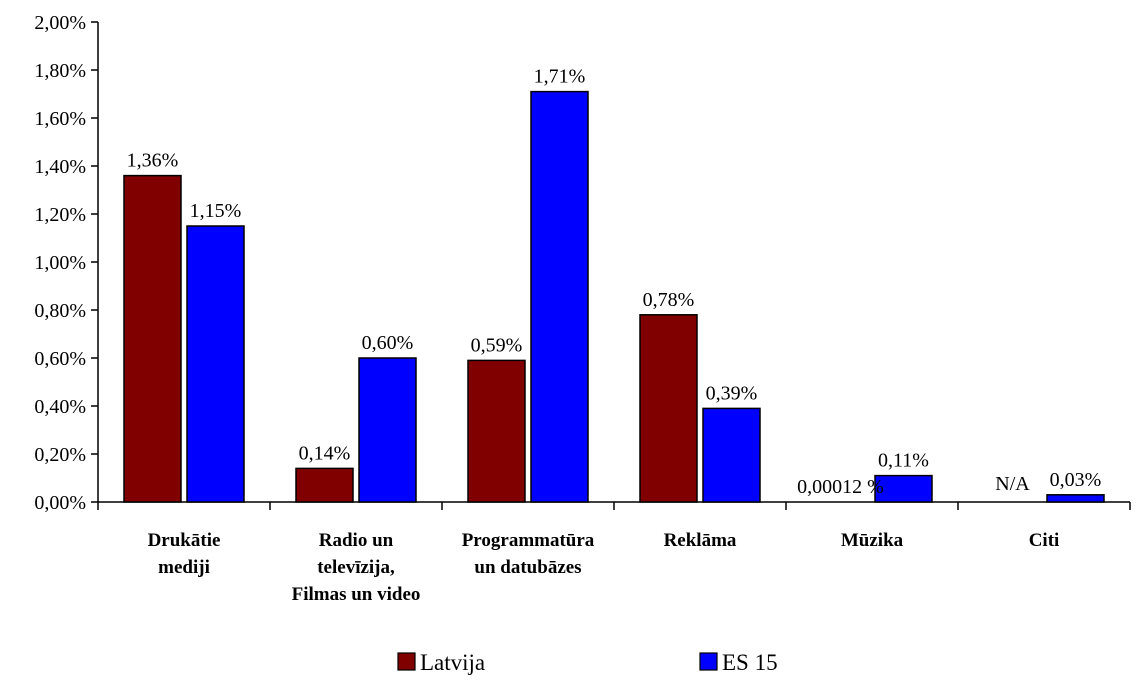  I want to click on data-label: 0,14%, so click(325, 453).